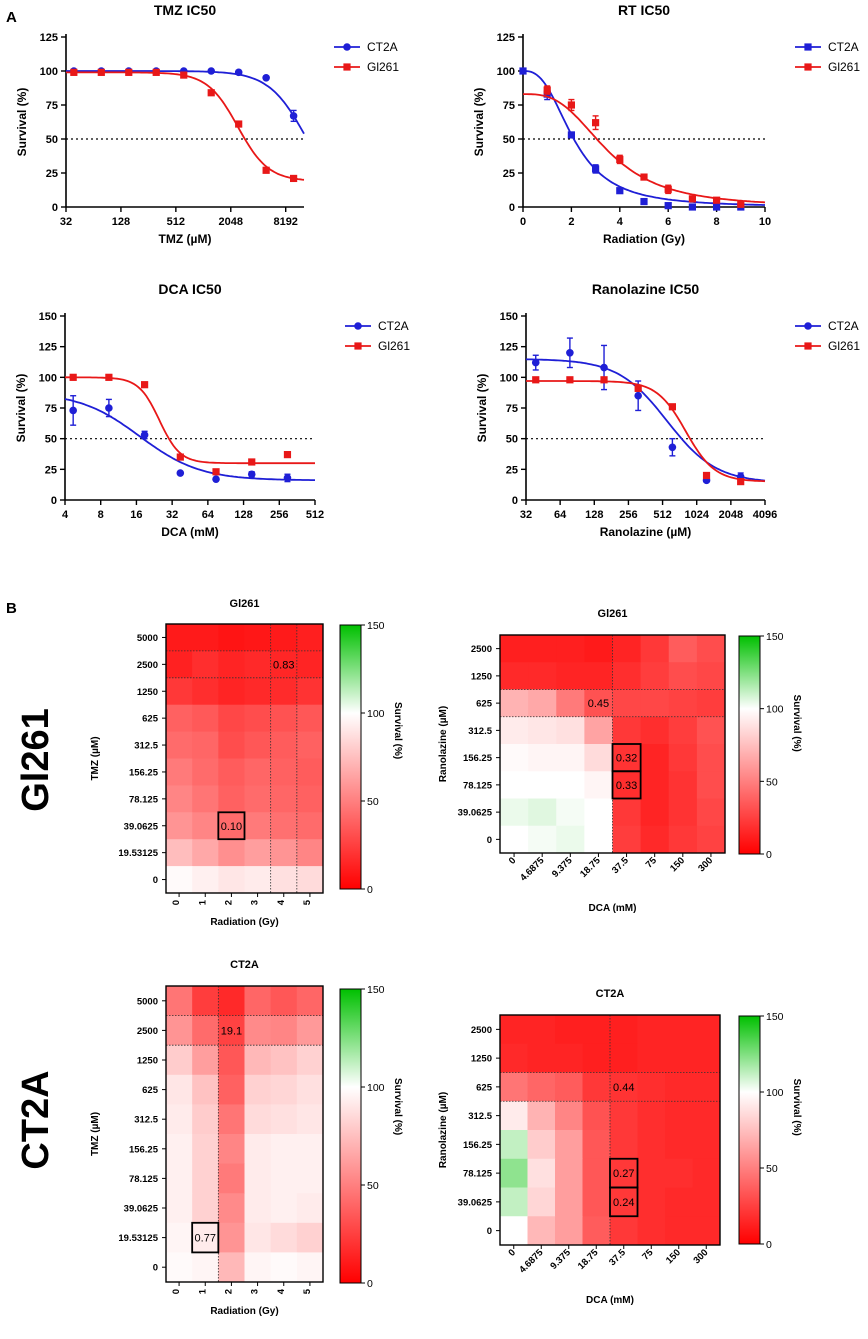 The image size is (868, 1339). I want to click on y-tick-label: 625, so click(484, 1087).